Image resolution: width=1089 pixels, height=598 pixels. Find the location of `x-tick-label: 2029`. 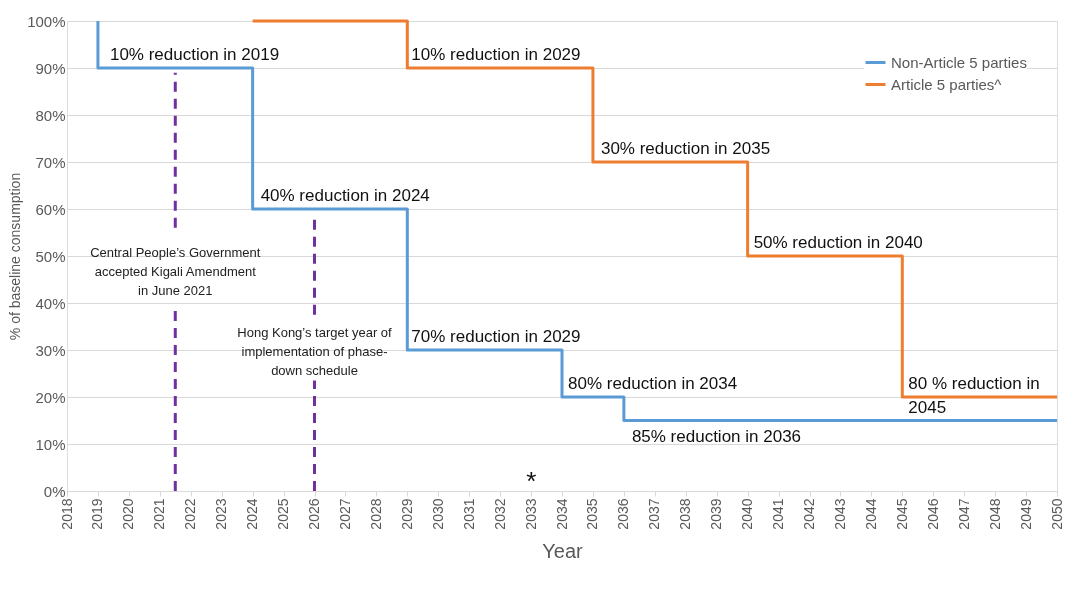

x-tick-label: 2029 is located at coordinates (406, 514).